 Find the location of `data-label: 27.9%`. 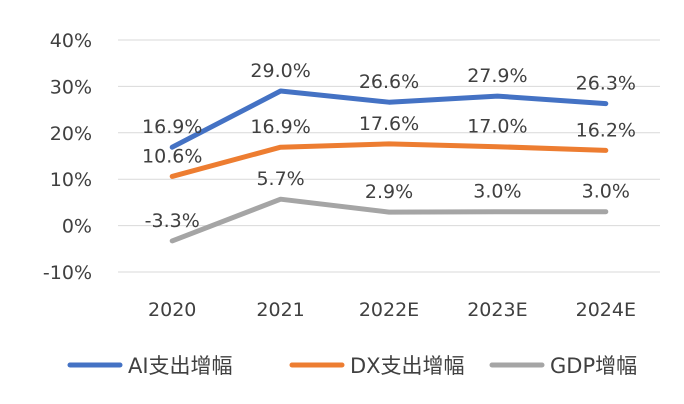

data-label: 27.9% is located at coordinates (497, 76).